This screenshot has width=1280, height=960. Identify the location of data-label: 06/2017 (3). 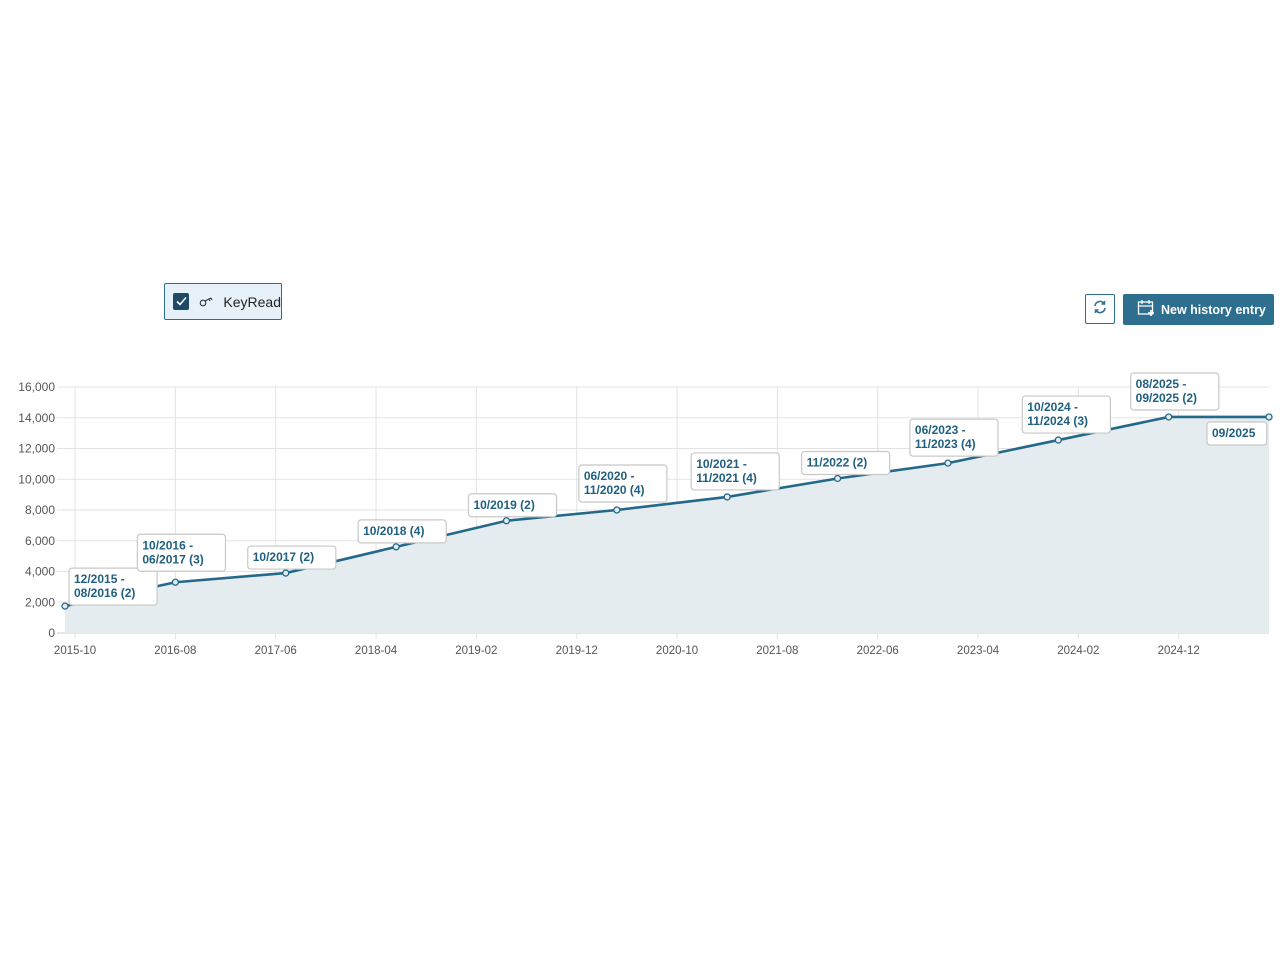
(172, 559).